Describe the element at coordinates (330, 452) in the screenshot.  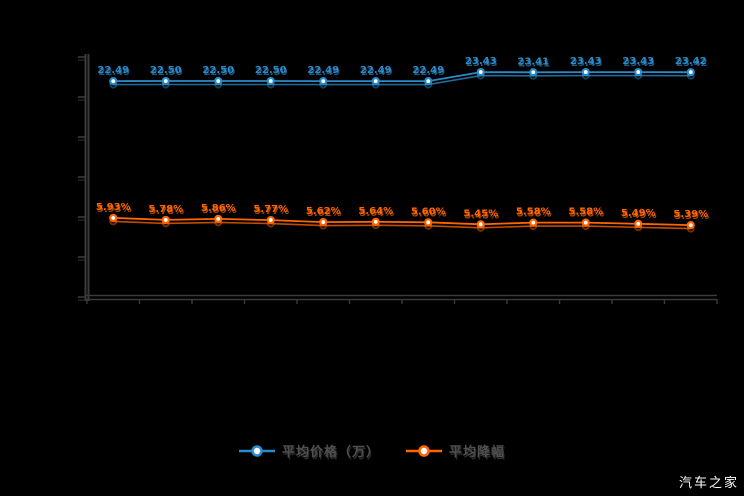
I see `legend-label-avg-price: 平均价格（万）` at that location.